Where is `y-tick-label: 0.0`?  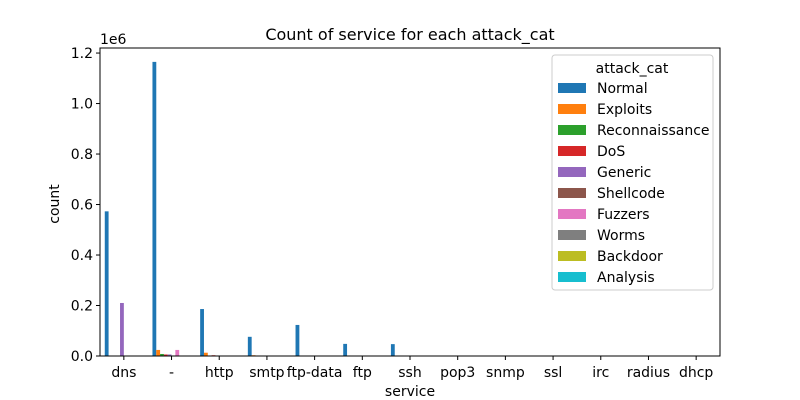 y-tick-label: 0.0 is located at coordinates (82, 357).